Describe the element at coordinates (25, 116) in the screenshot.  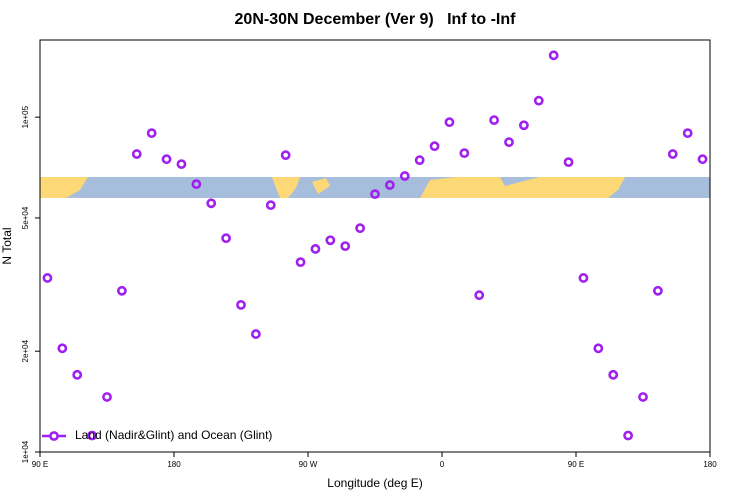
I see `y-tick-label: 1e+05` at that location.